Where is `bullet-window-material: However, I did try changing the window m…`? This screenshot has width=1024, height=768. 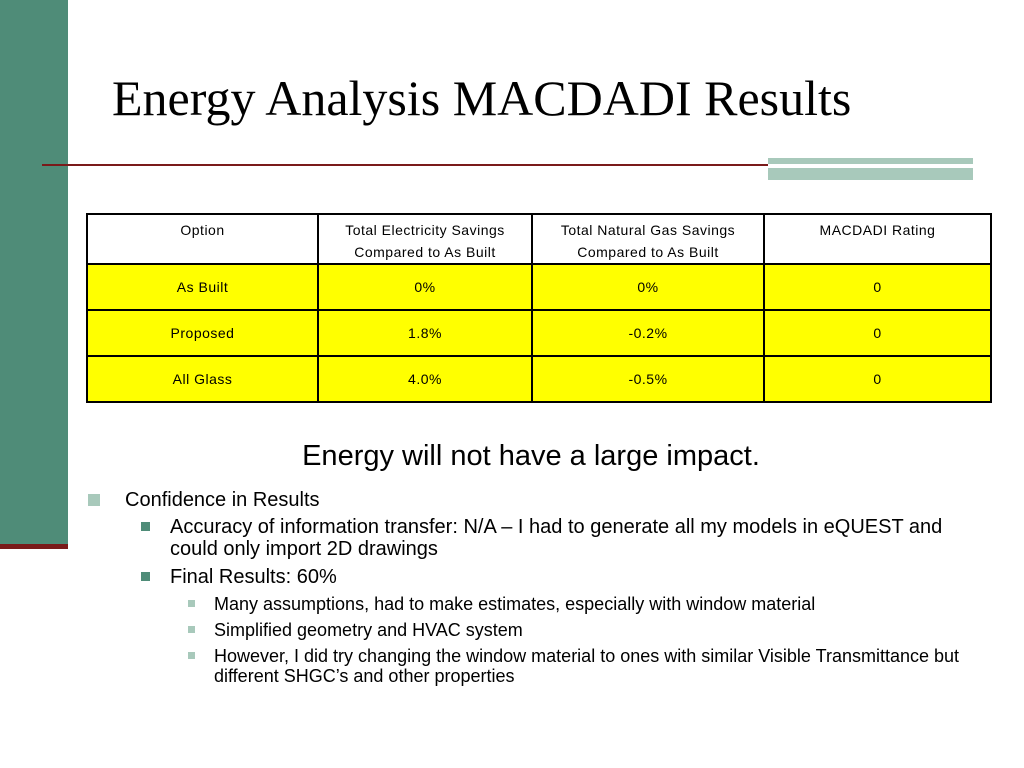
bullet-window-material: However, I did try changing the window m… is located at coordinates (538, 666).